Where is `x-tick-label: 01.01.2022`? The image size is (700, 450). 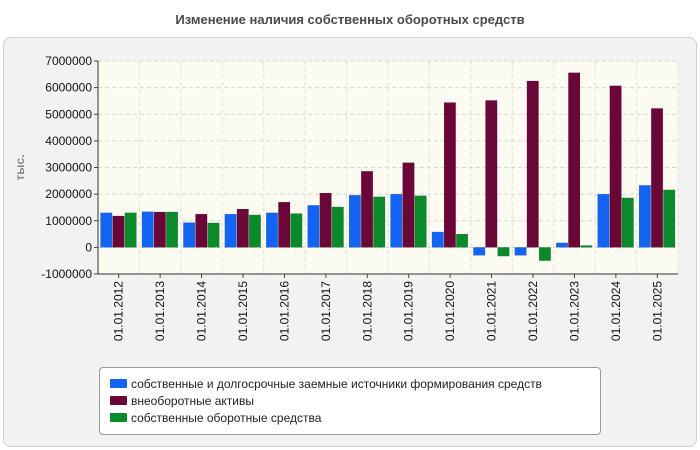 x-tick-label: 01.01.2022 is located at coordinates (533, 311).